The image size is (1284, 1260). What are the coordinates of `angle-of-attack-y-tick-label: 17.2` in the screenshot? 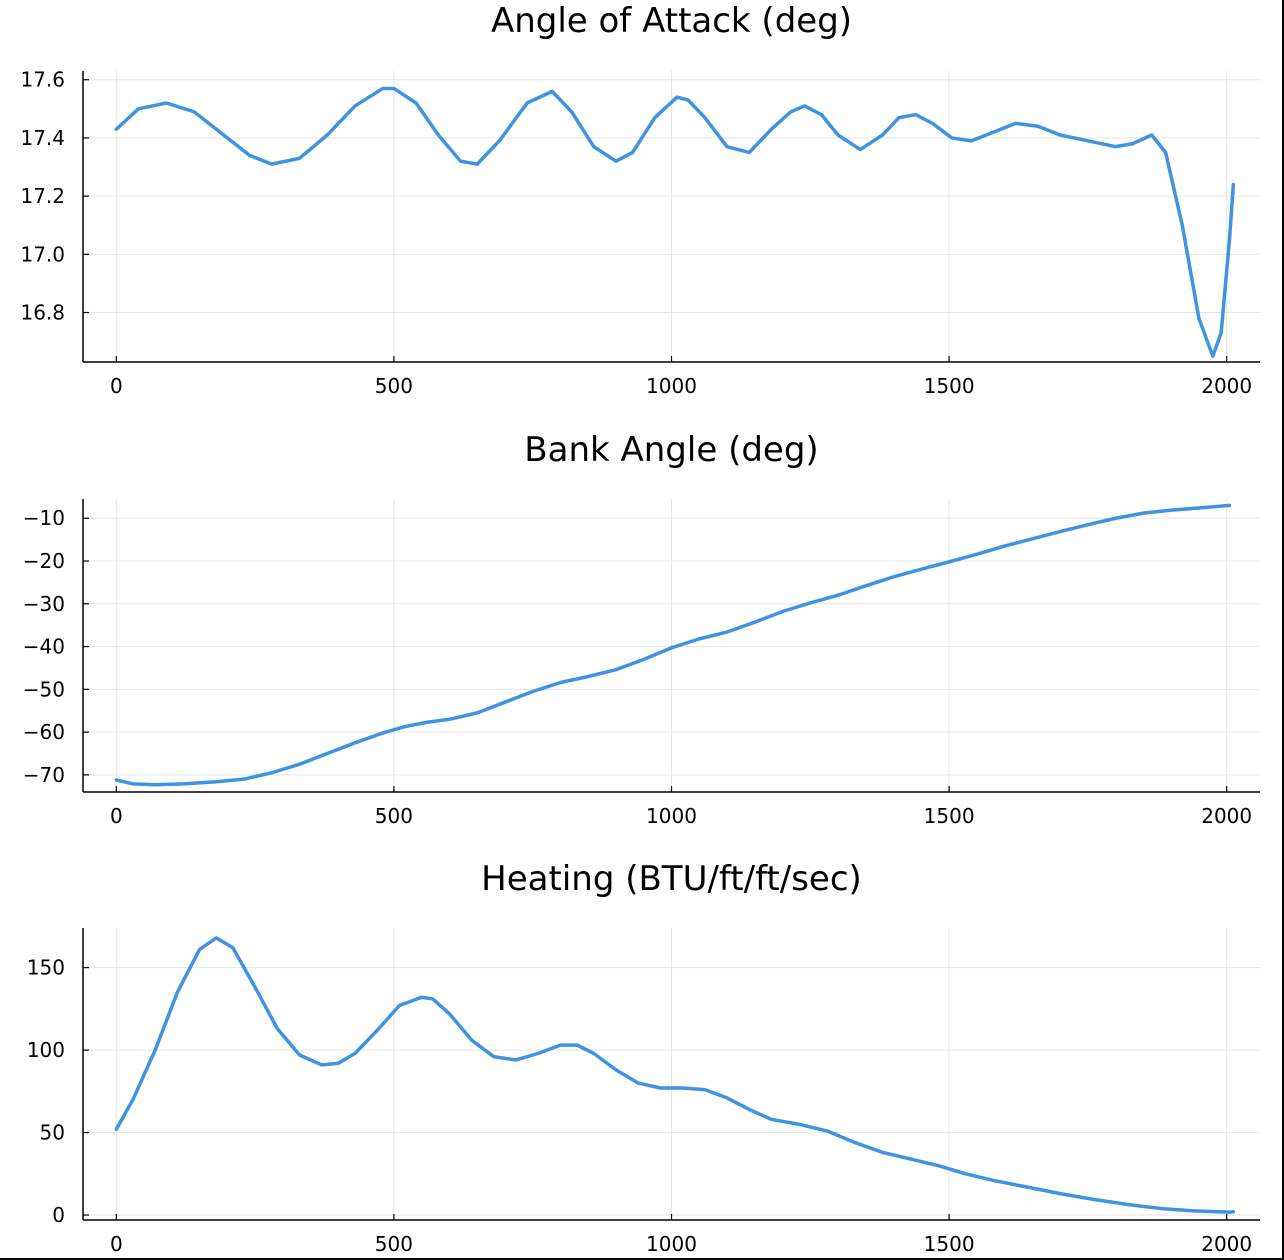 It's located at (42, 196).